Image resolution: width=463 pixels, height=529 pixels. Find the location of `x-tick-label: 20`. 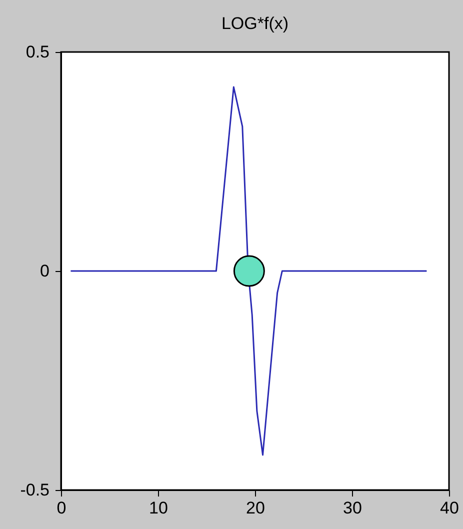

x-tick-label: 20 is located at coordinates (255, 508).